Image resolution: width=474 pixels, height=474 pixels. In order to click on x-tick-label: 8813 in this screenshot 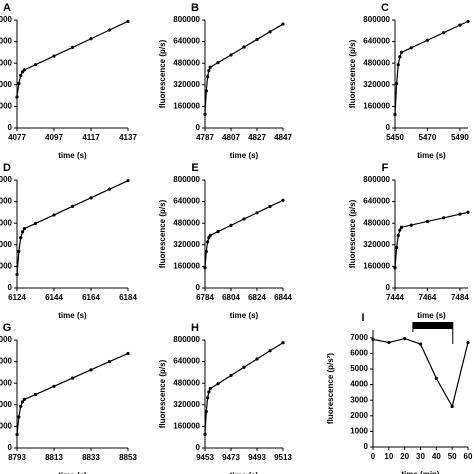, I will do `click(54, 457)`.